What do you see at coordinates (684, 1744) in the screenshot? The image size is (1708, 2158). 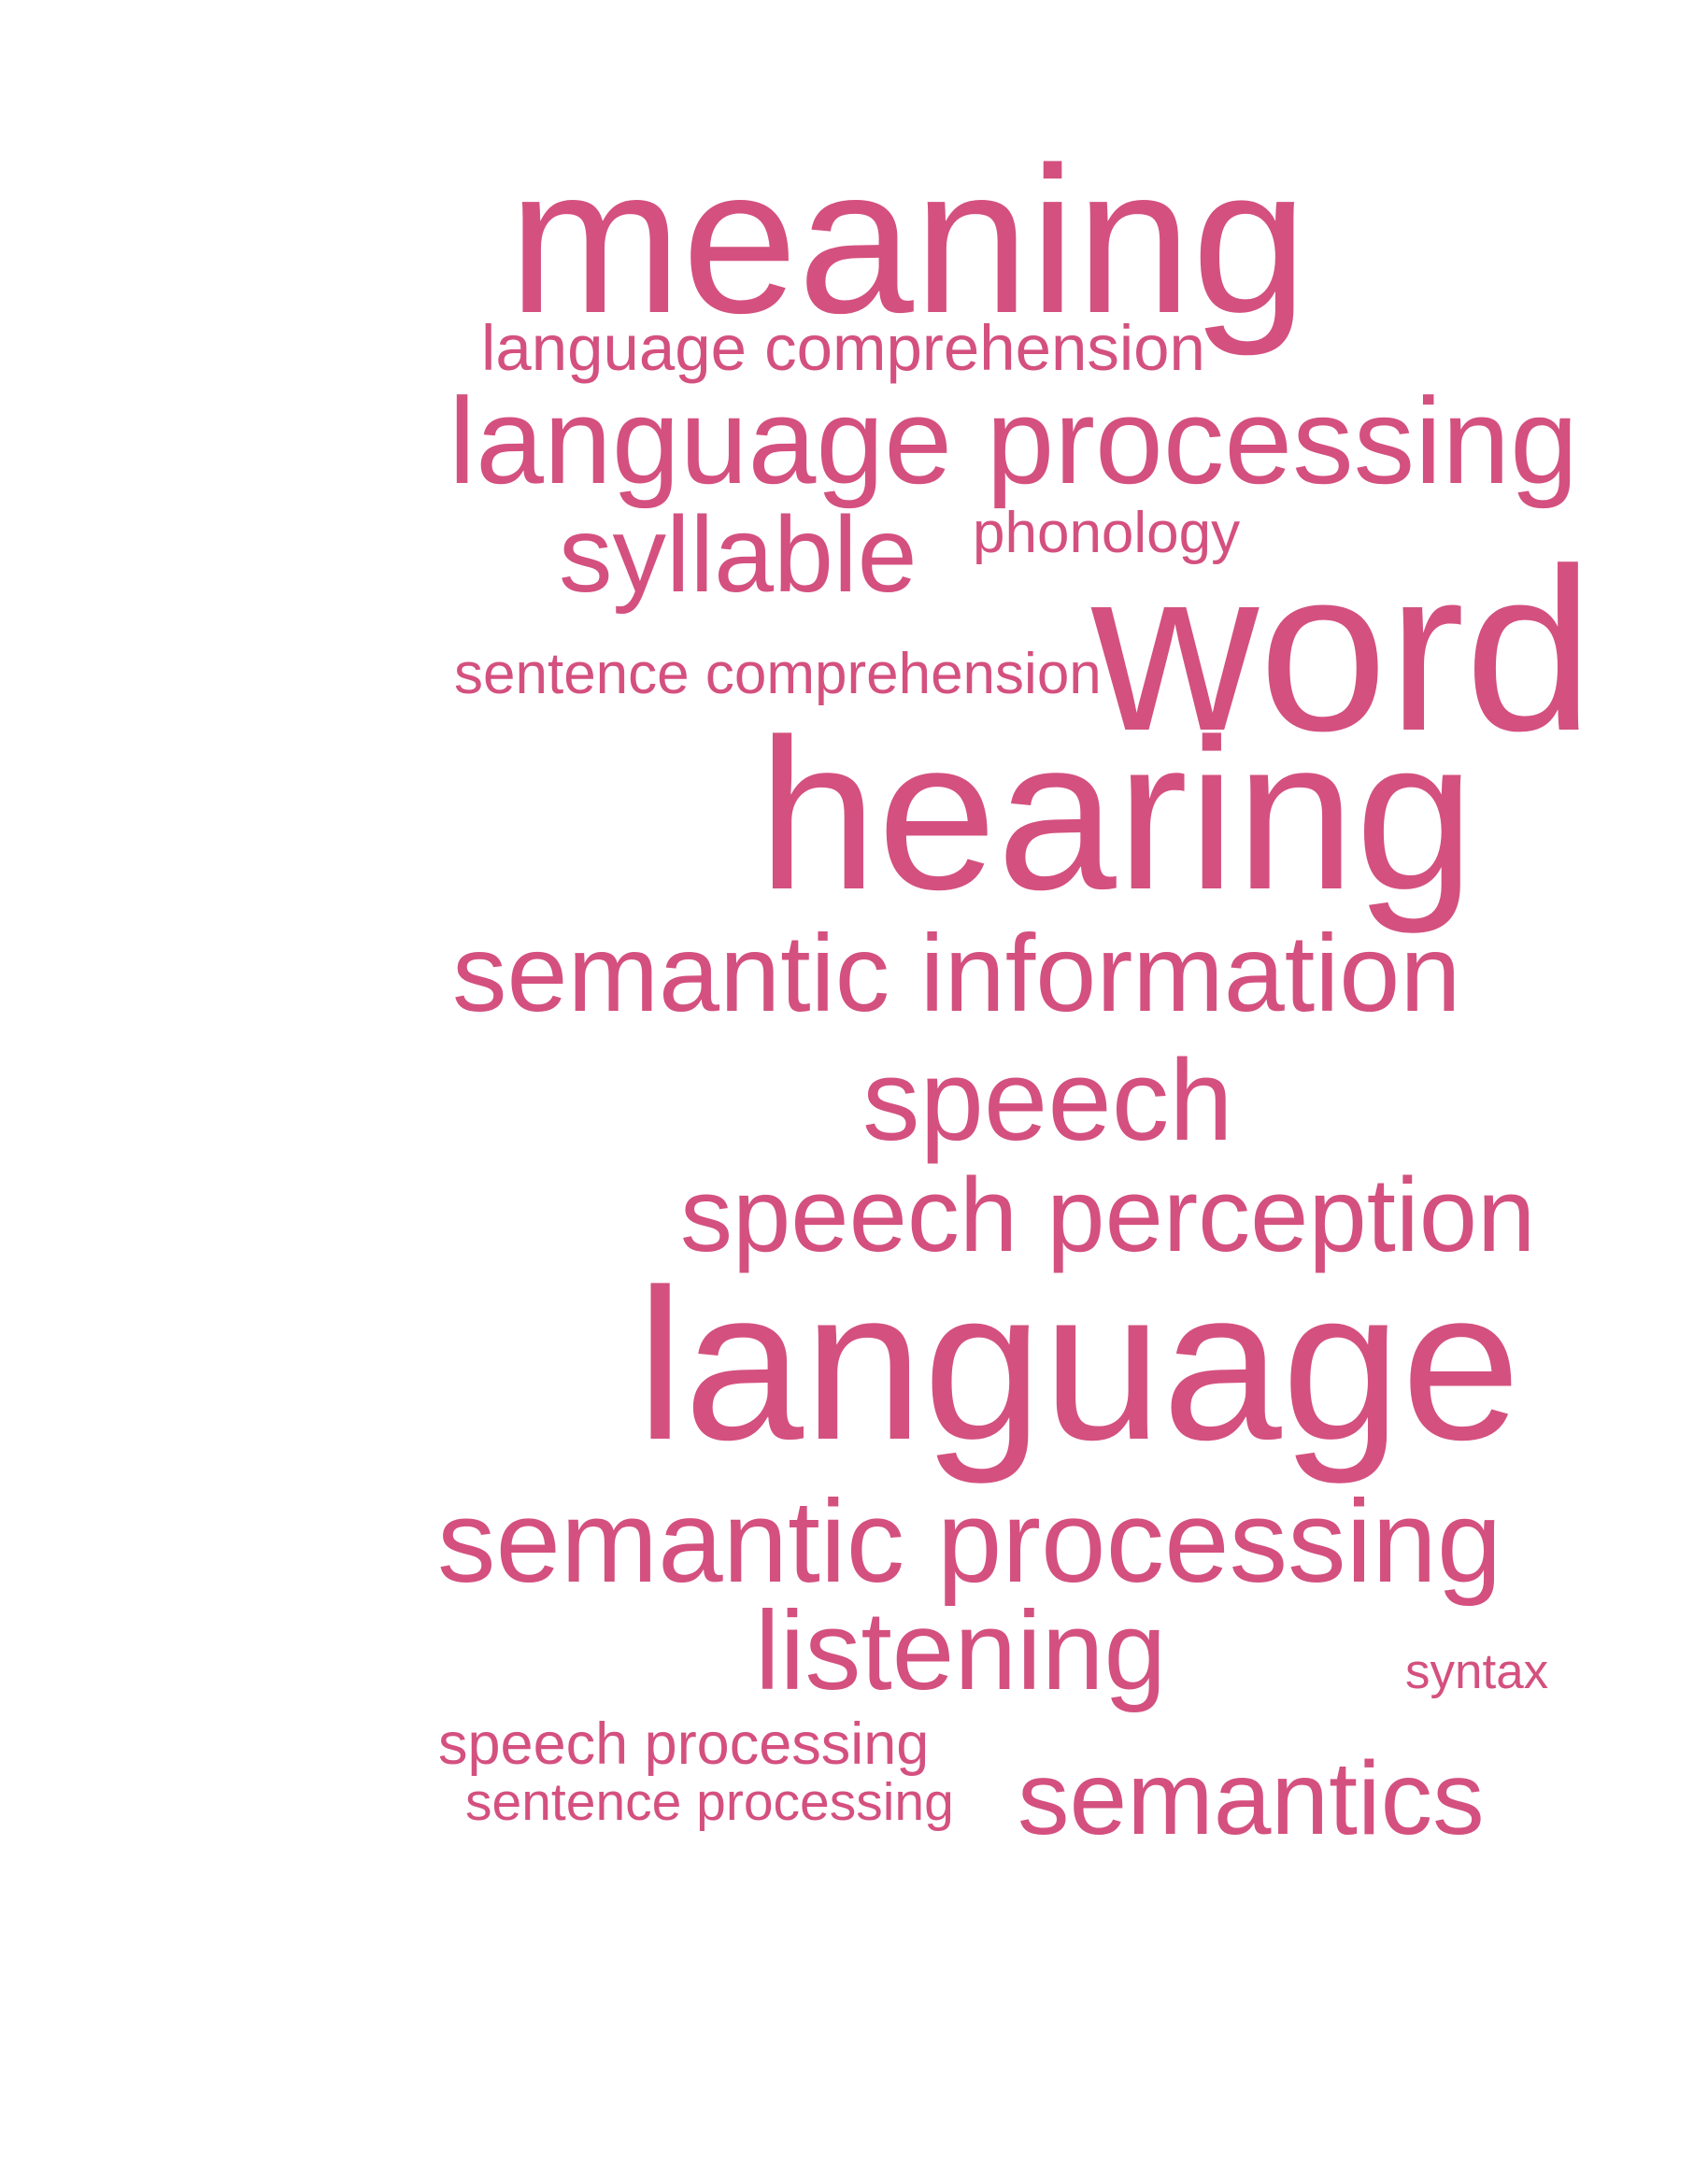 I see `word-speech-processing: speech processing` at bounding box center [684, 1744].